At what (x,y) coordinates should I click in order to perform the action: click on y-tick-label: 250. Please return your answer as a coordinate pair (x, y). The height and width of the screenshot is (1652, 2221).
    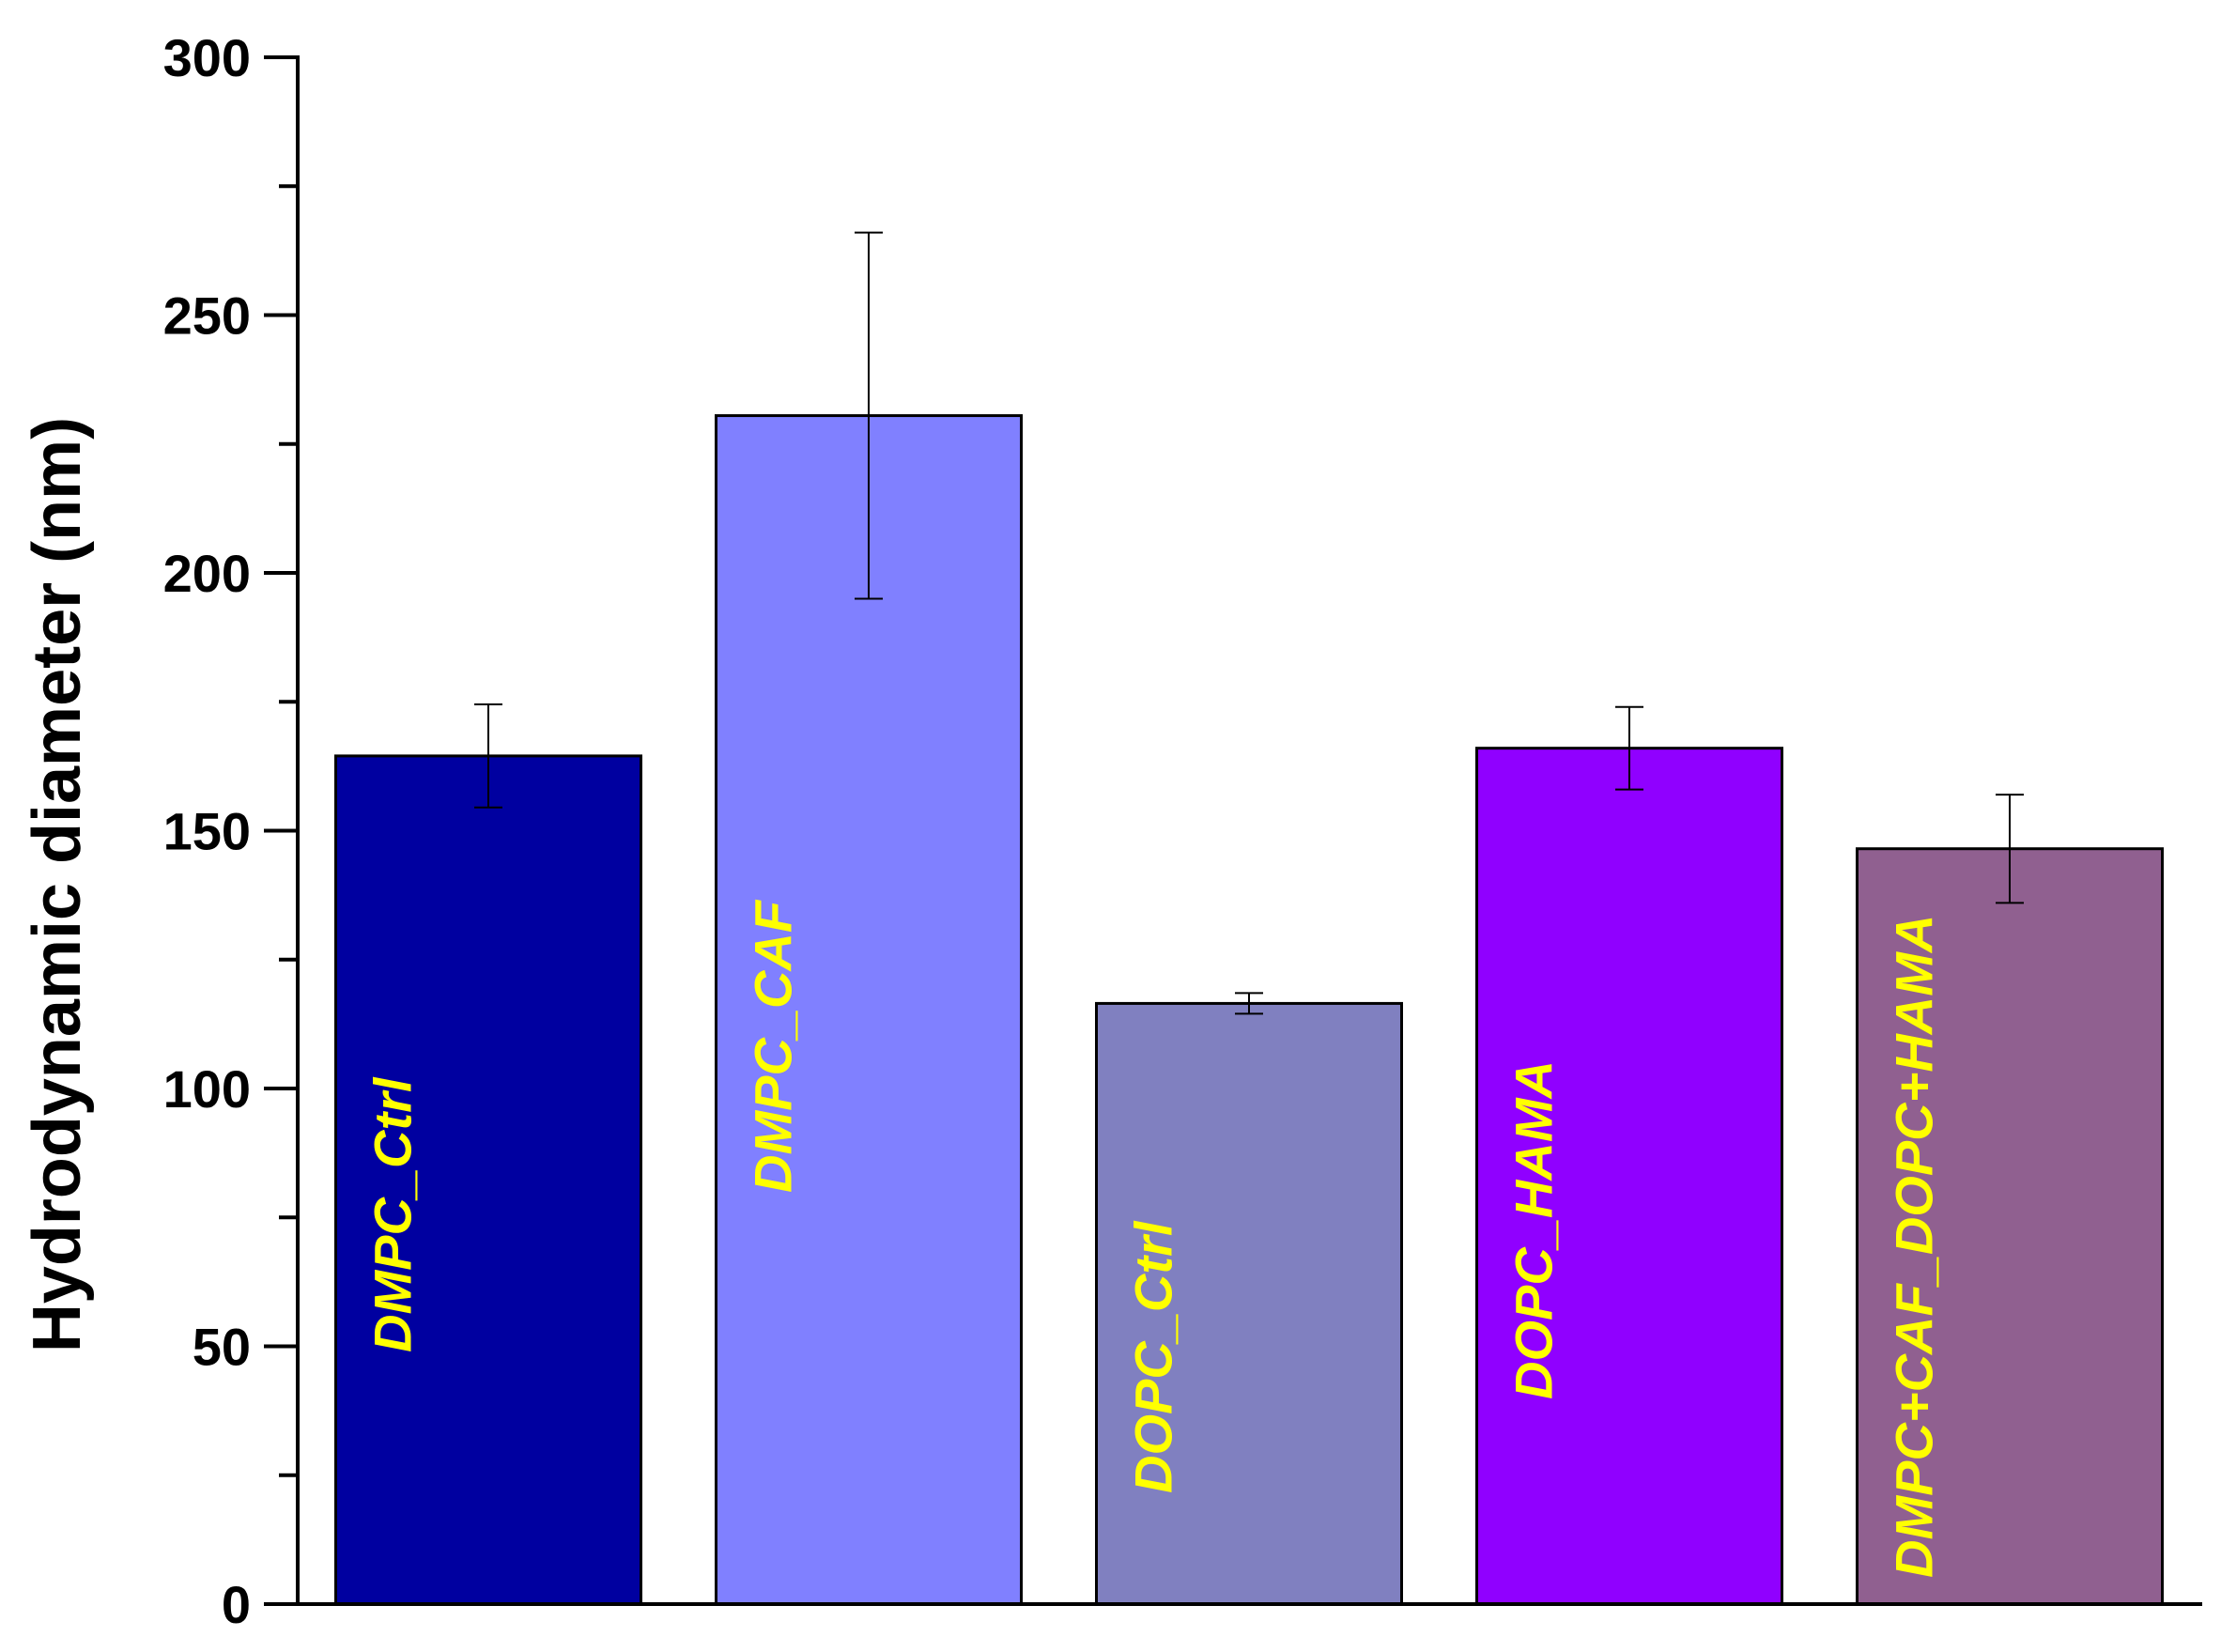
    Looking at the image, I should click on (207, 316).